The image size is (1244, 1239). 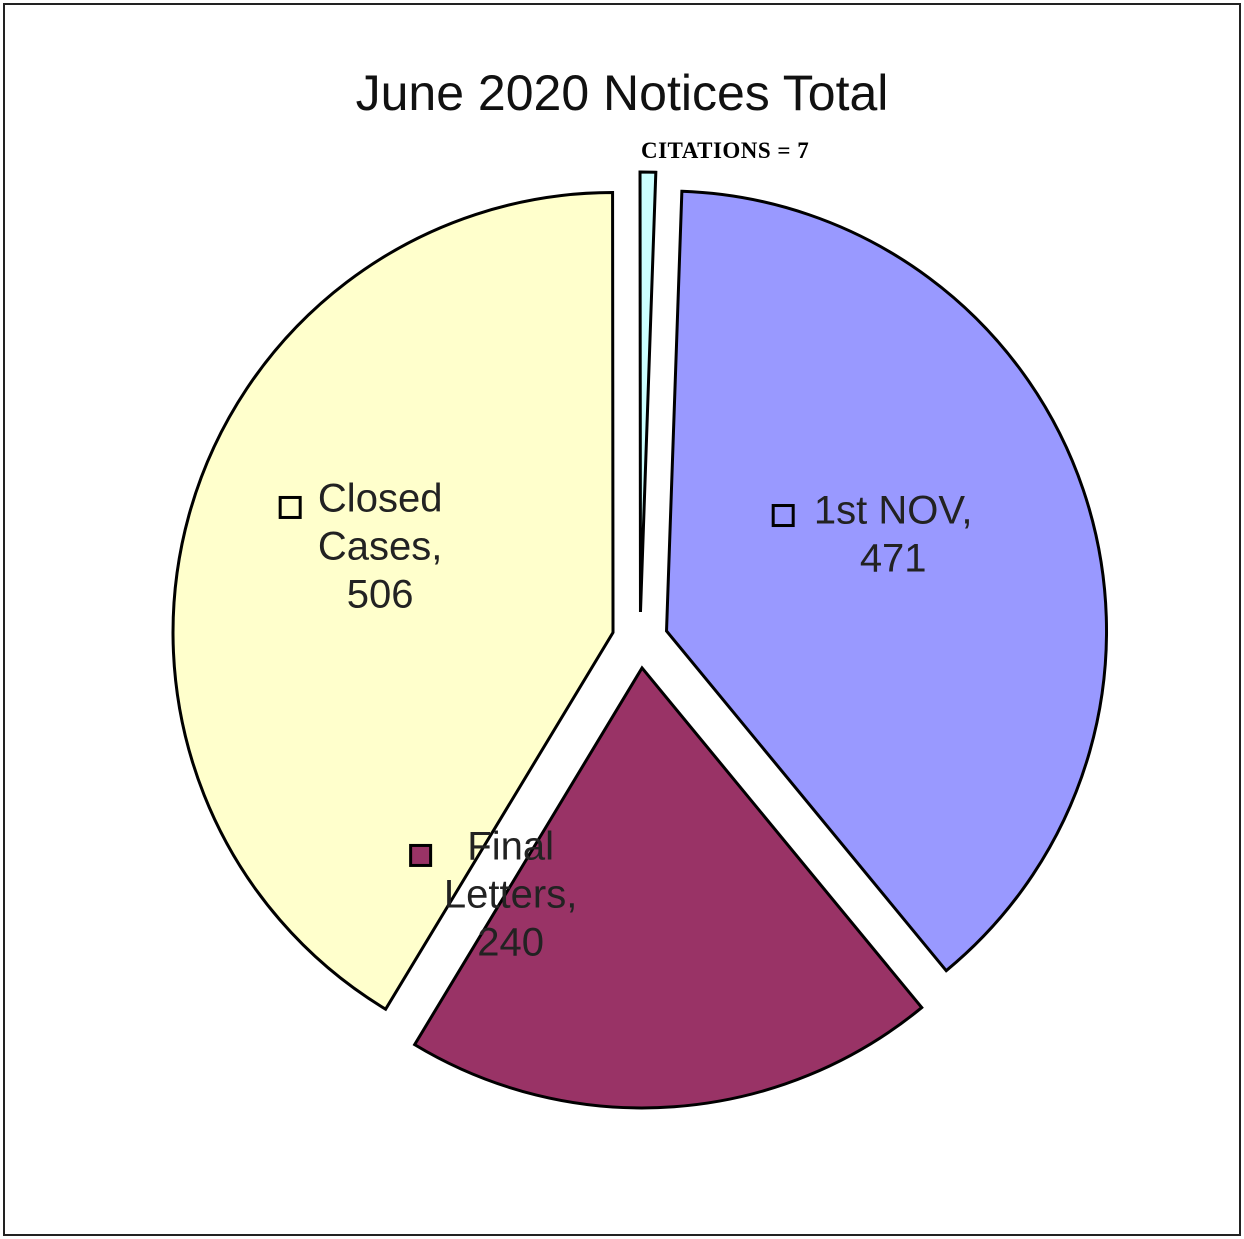 What do you see at coordinates (893, 535) in the screenshot?
I see `slice-data-label: 1st NOV, 471` at bounding box center [893, 535].